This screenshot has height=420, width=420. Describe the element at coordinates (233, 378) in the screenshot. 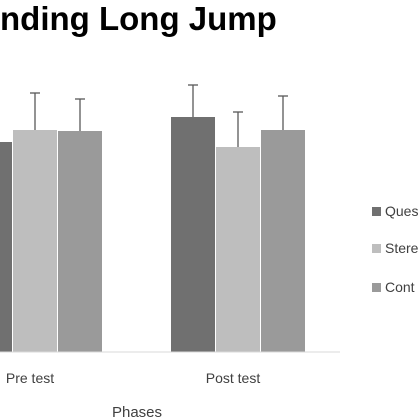

I see `x-tick-label-post-test: Post test` at that location.